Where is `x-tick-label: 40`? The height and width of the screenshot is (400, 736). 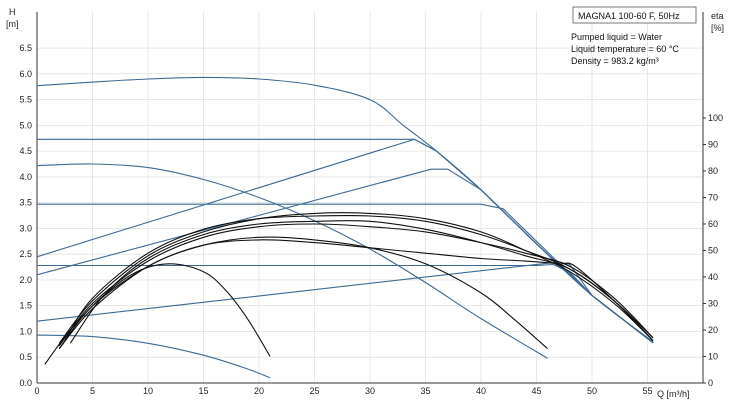
x-tick-label: 40 is located at coordinates (481, 391).